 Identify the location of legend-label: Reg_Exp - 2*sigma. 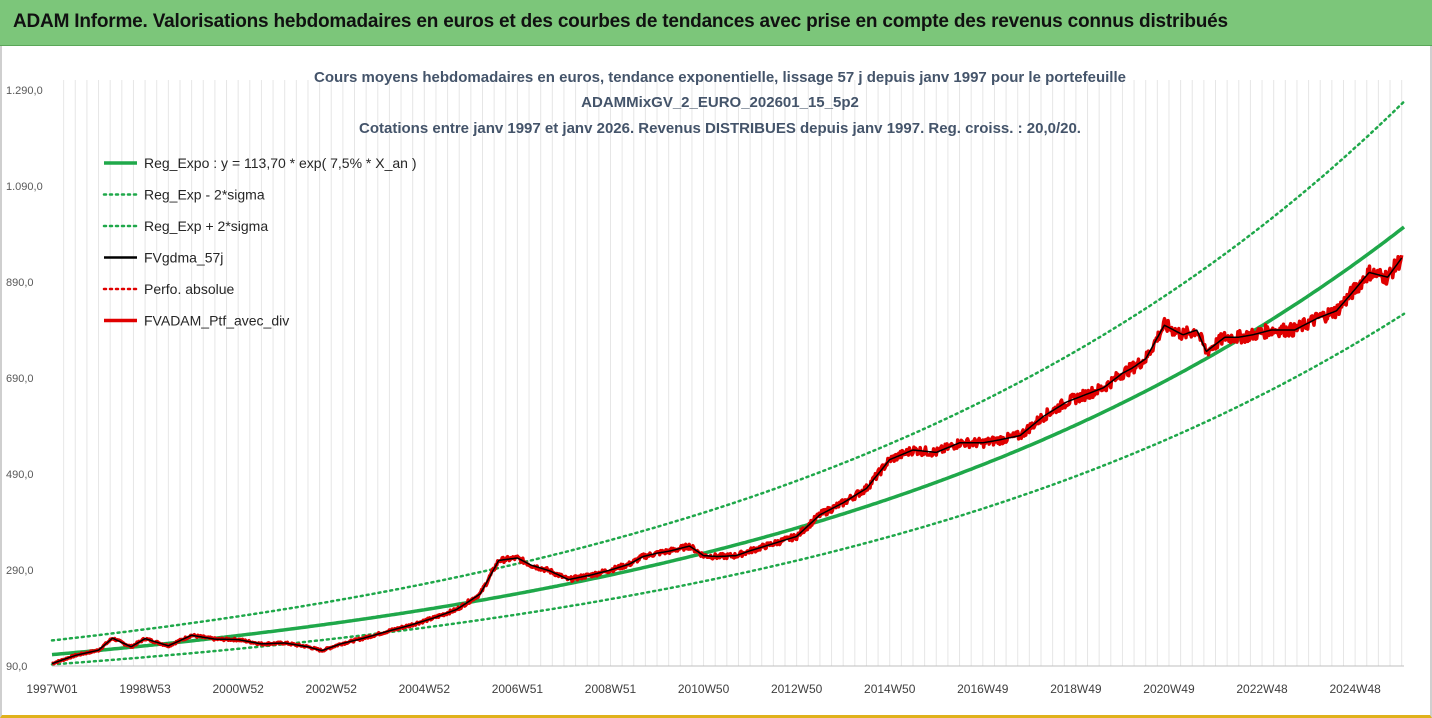
(204, 195).